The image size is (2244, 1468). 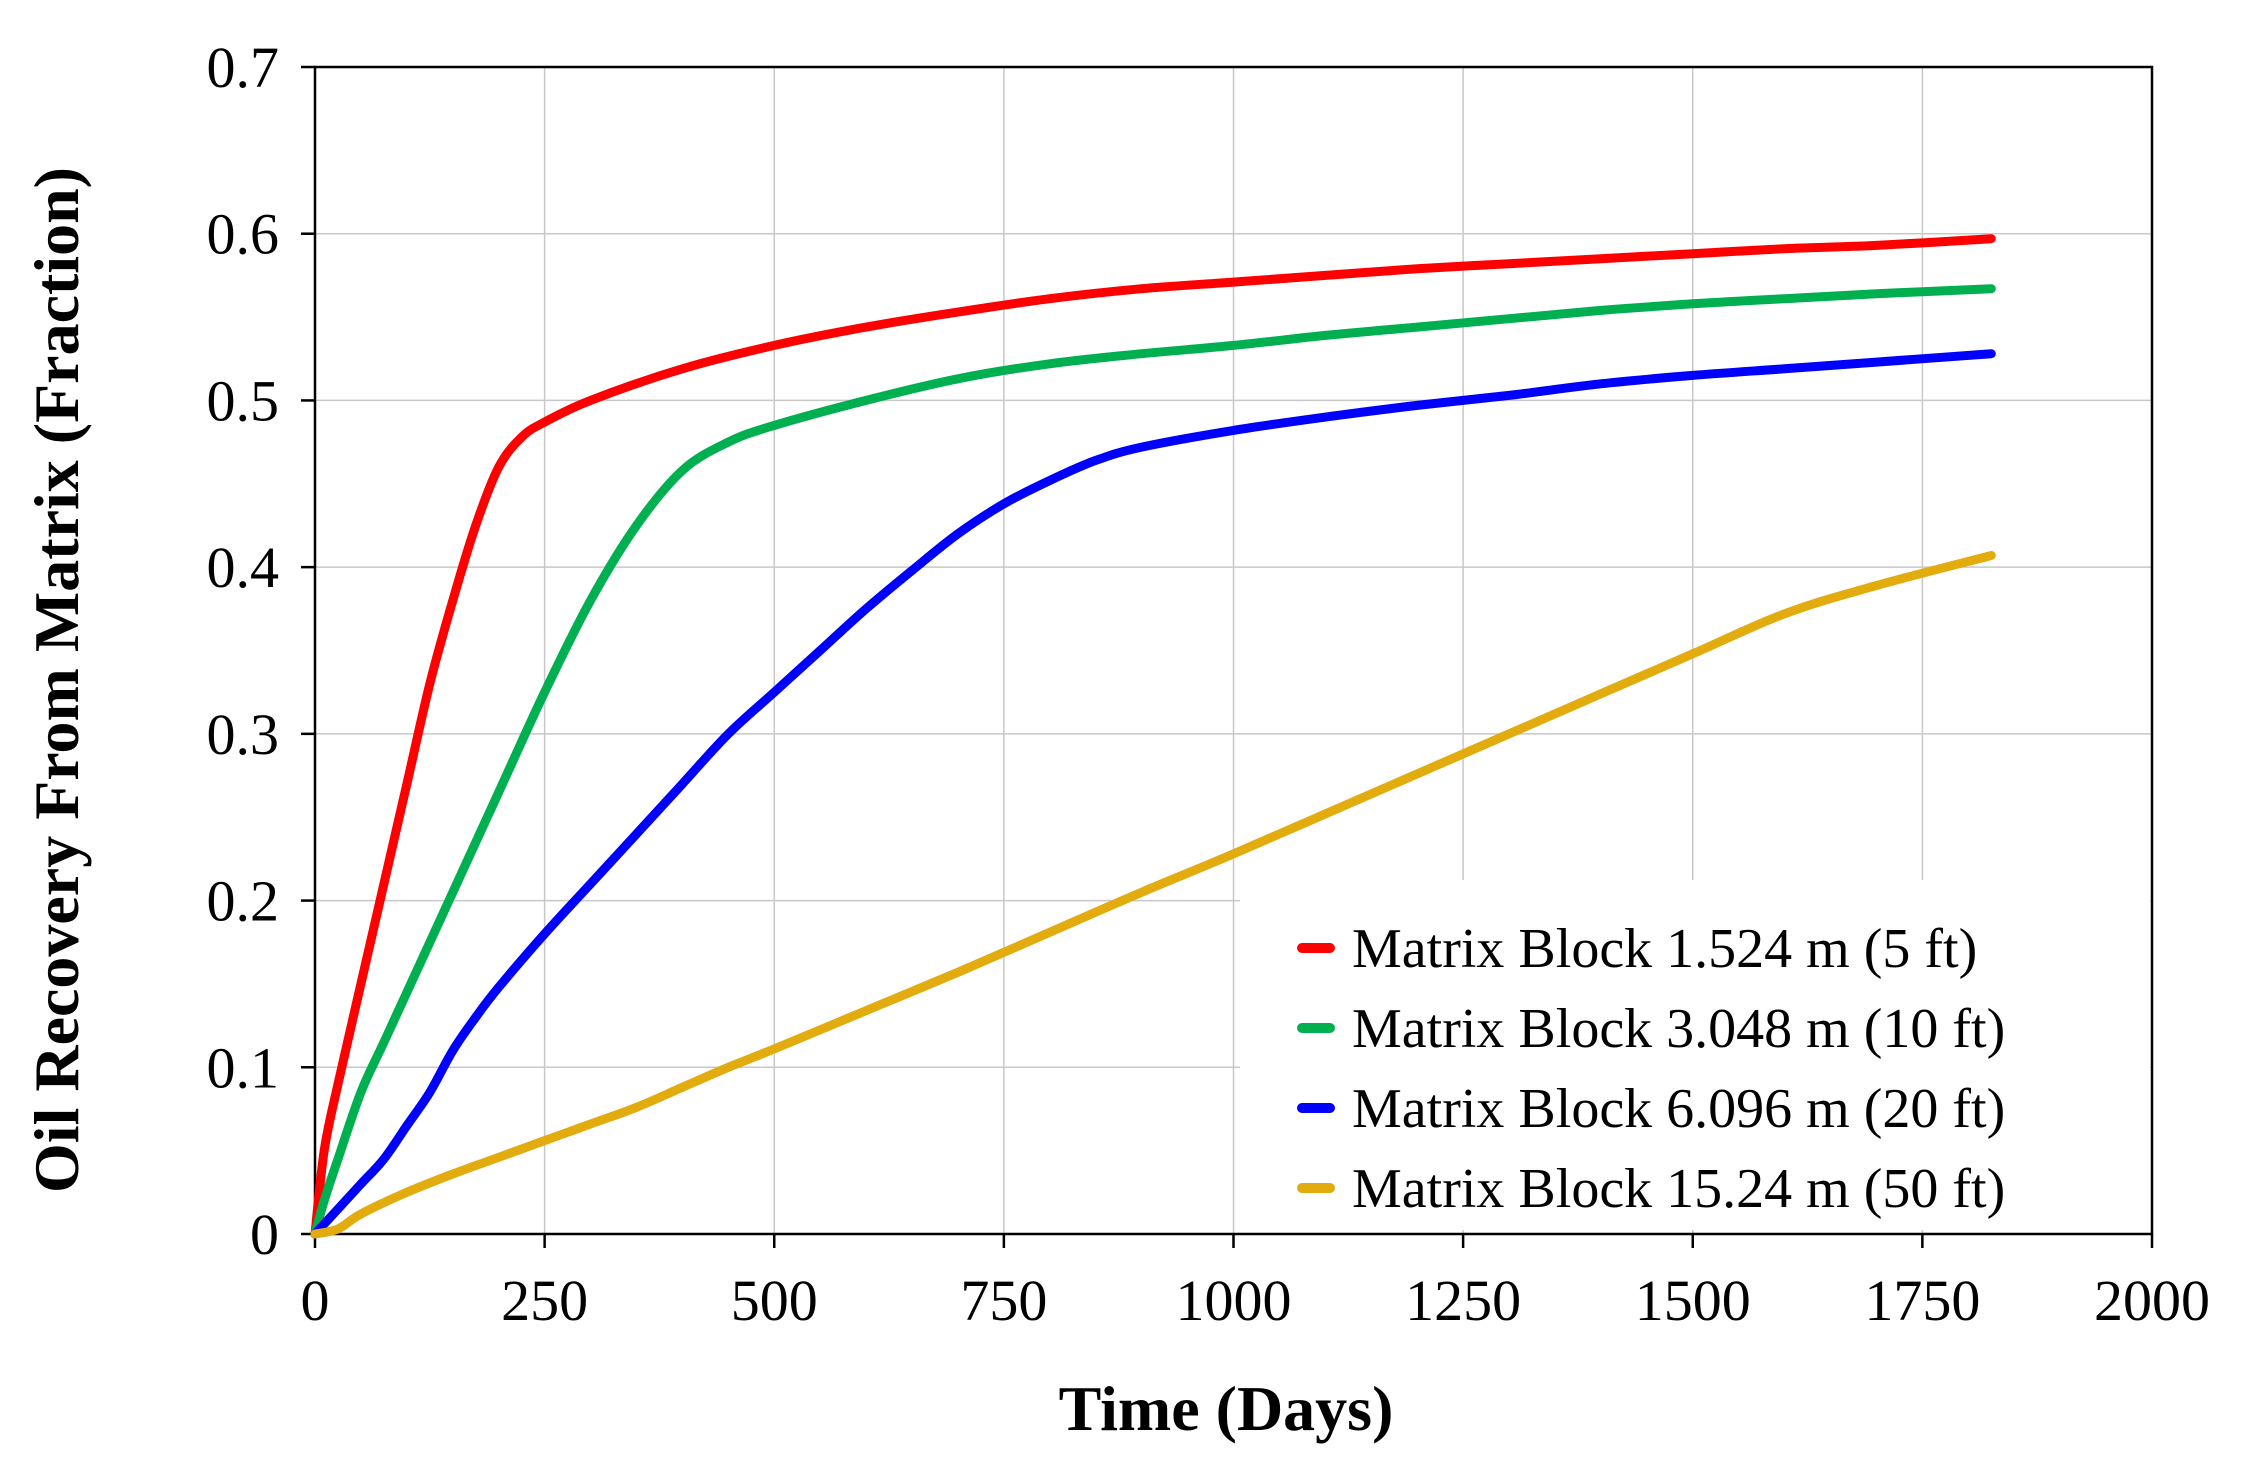 I want to click on x-tick-label: 500, so click(x=774, y=1300).